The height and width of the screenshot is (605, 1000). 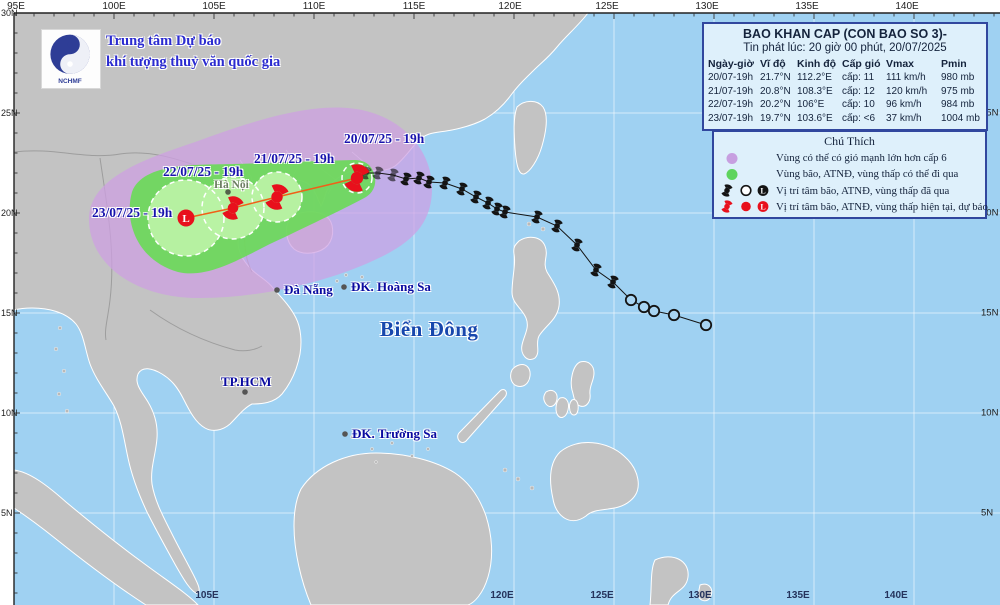 I want to click on svg-text: NCHMF, so click(x=70, y=81).